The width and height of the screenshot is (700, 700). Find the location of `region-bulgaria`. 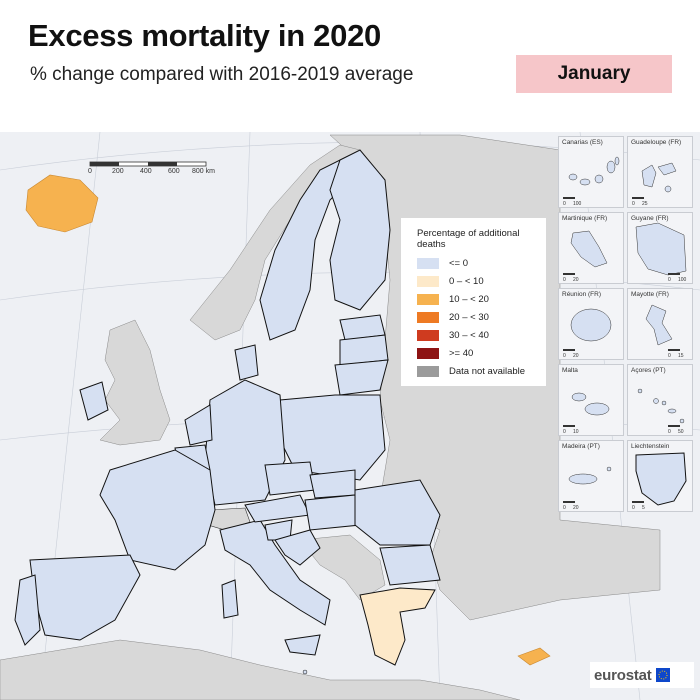

region-bulgaria is located at coordinates (410, 565).